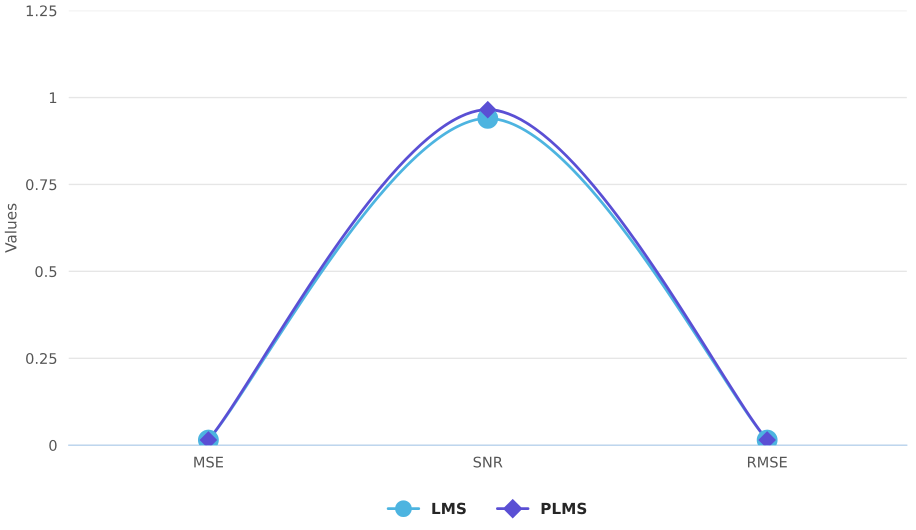  Describe the element at coordinates (564, 508) in the screenshot. I see `legend-label: PLMS` at that location.